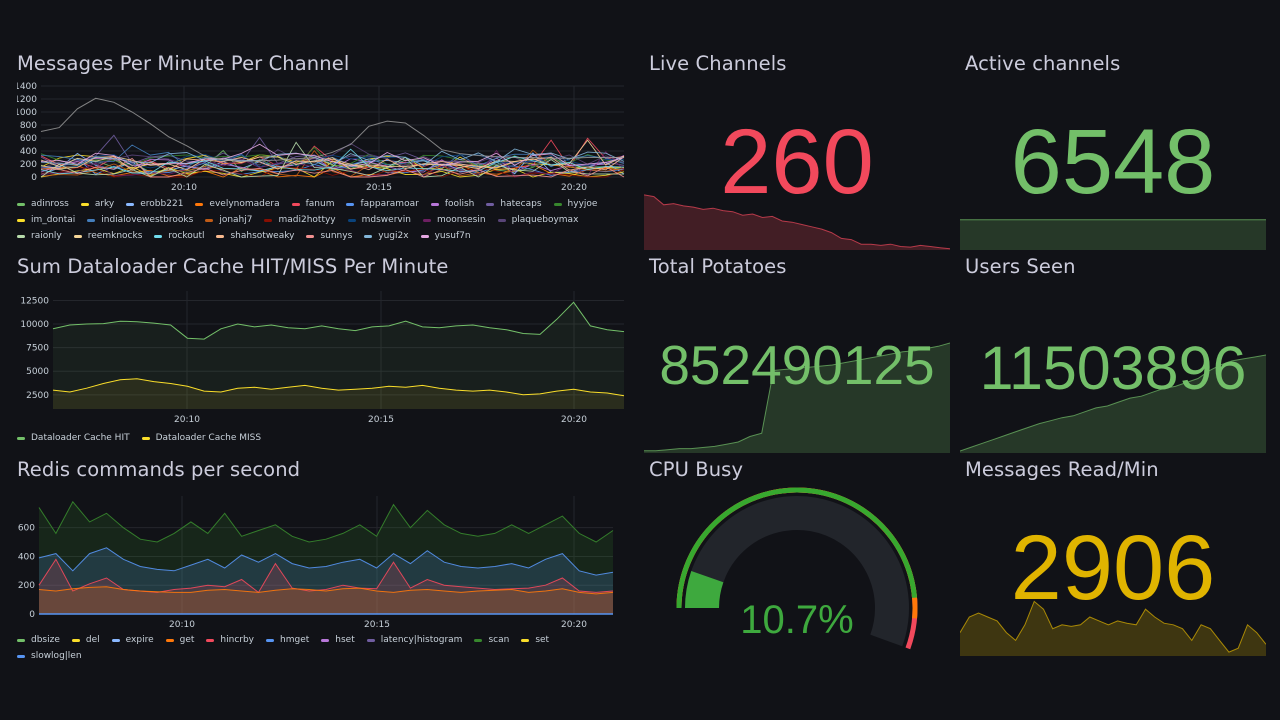  What do you see at coordinates (797, 151) in the screenshot?
I see `panel-live-channels: Live Channels 260` at bounding box center [797, 151].